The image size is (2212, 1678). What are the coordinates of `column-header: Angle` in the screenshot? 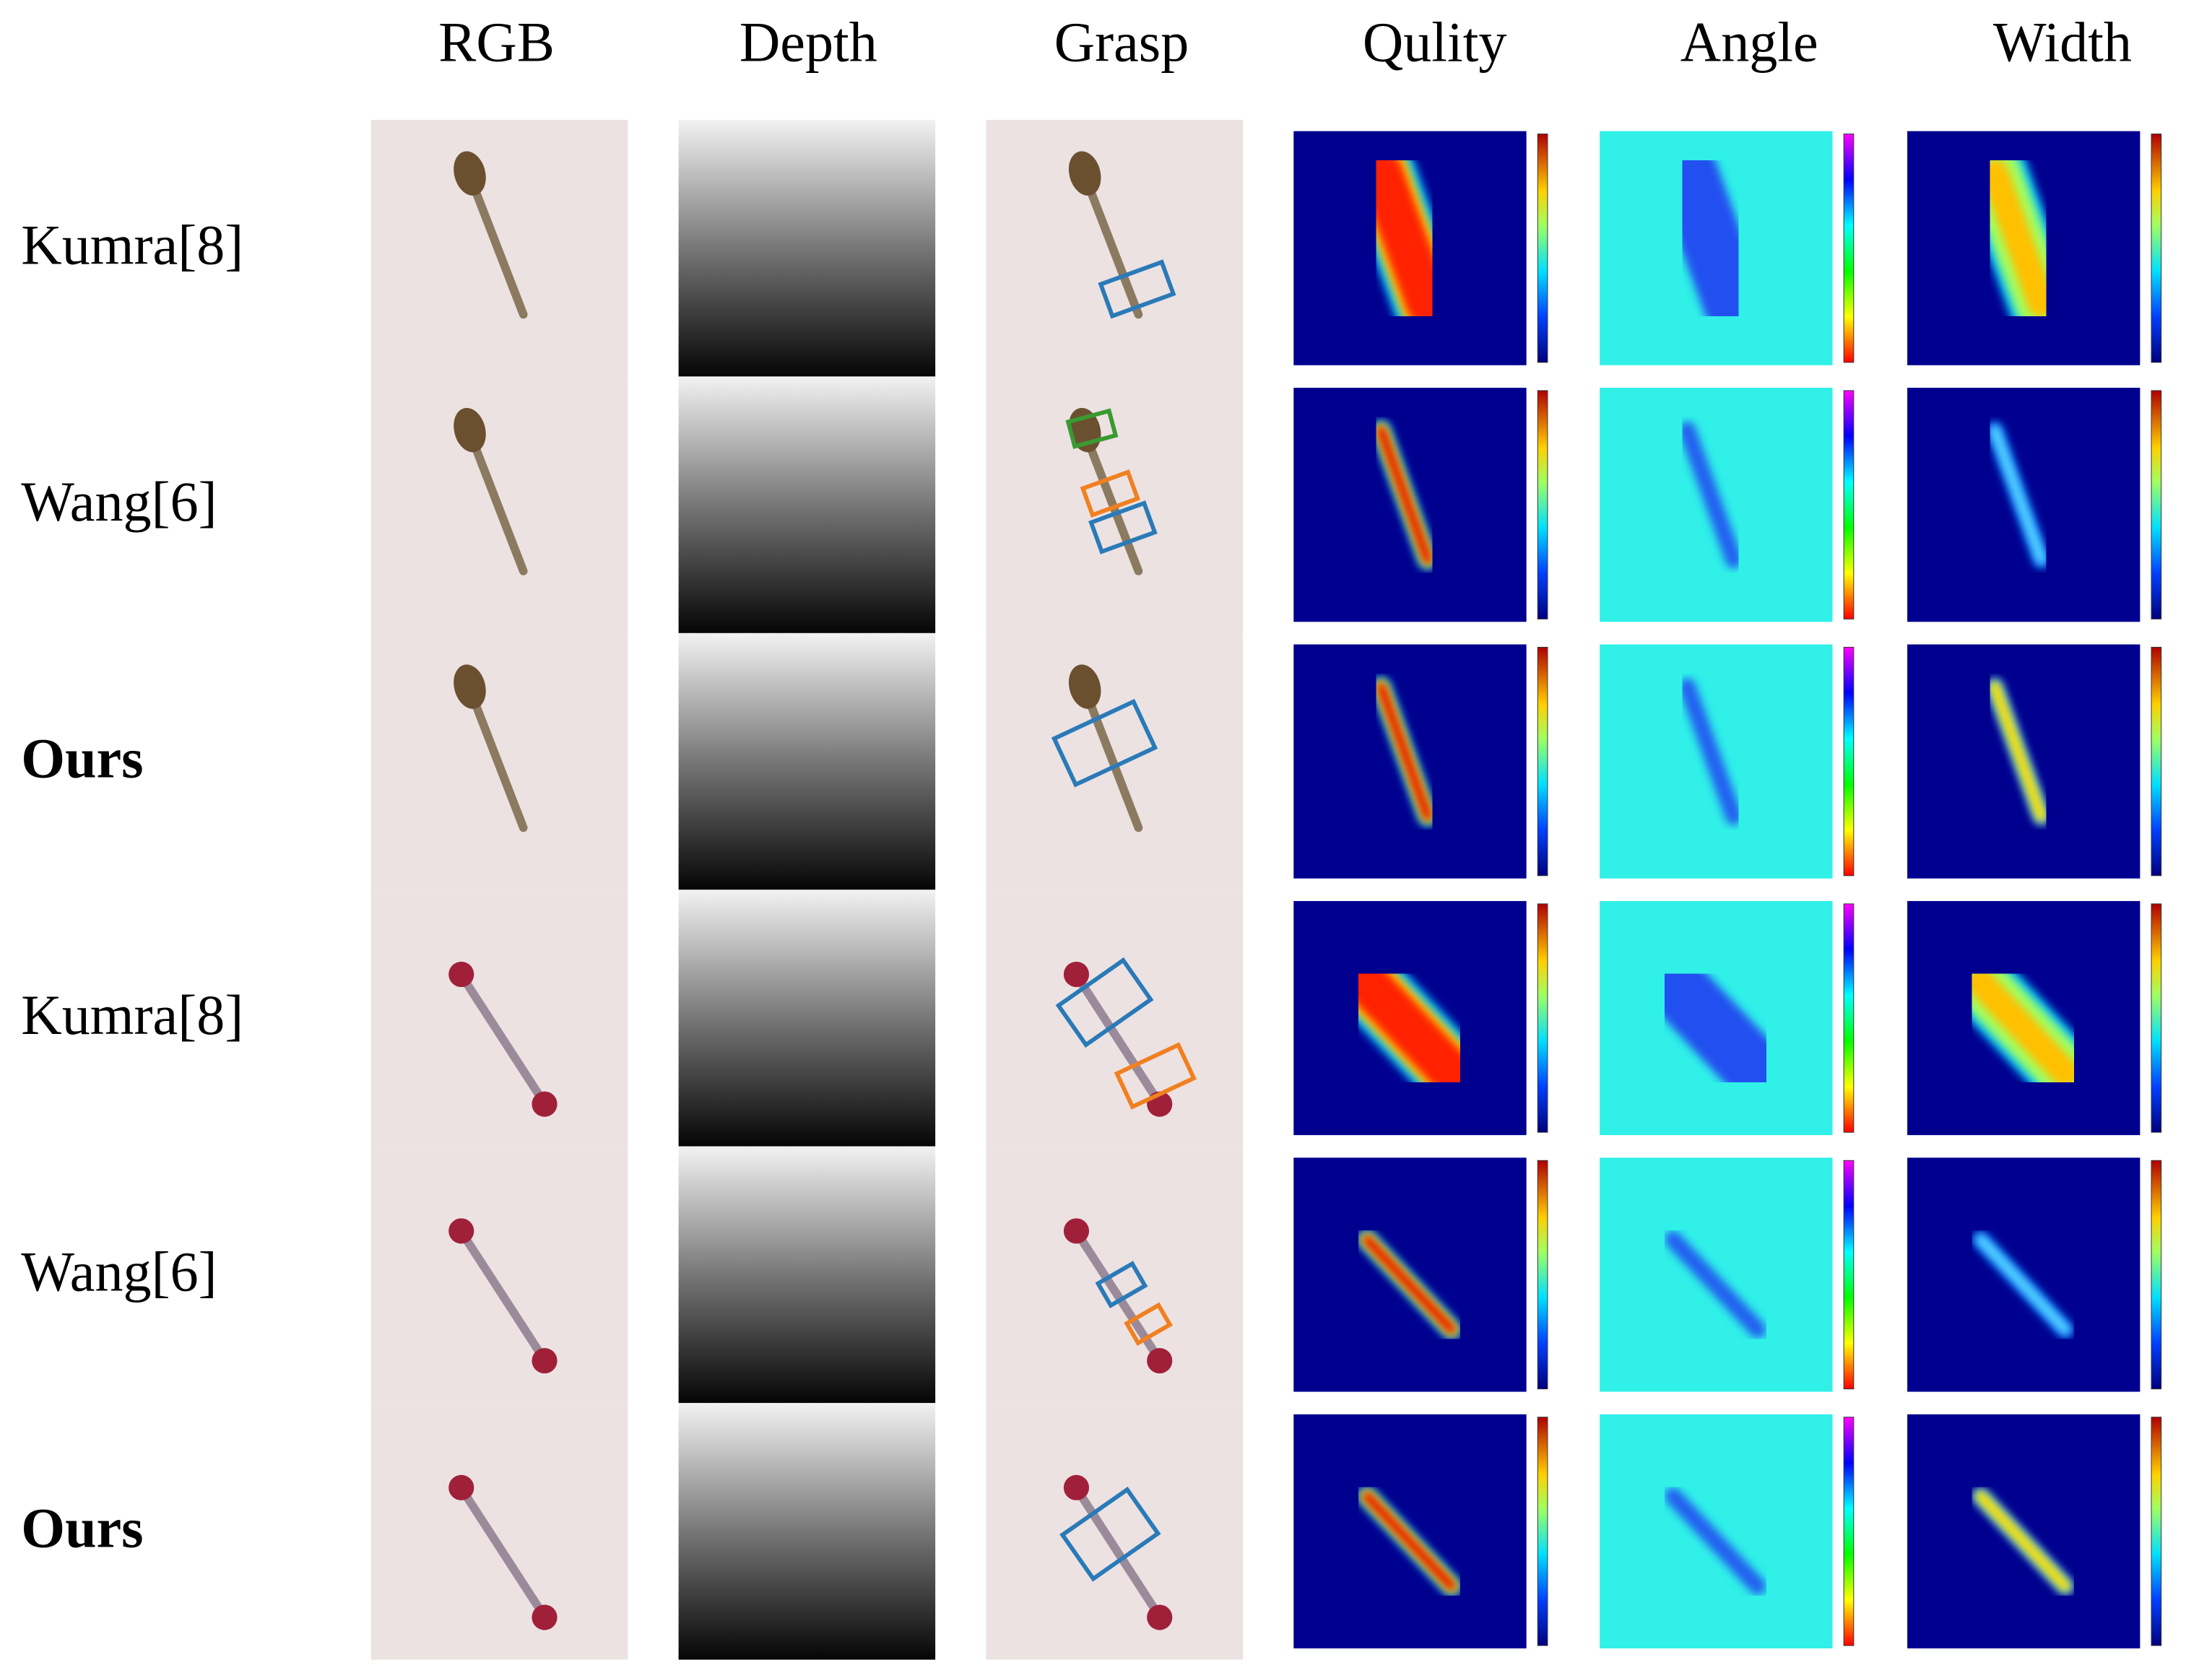 It's located at (1749, 41).